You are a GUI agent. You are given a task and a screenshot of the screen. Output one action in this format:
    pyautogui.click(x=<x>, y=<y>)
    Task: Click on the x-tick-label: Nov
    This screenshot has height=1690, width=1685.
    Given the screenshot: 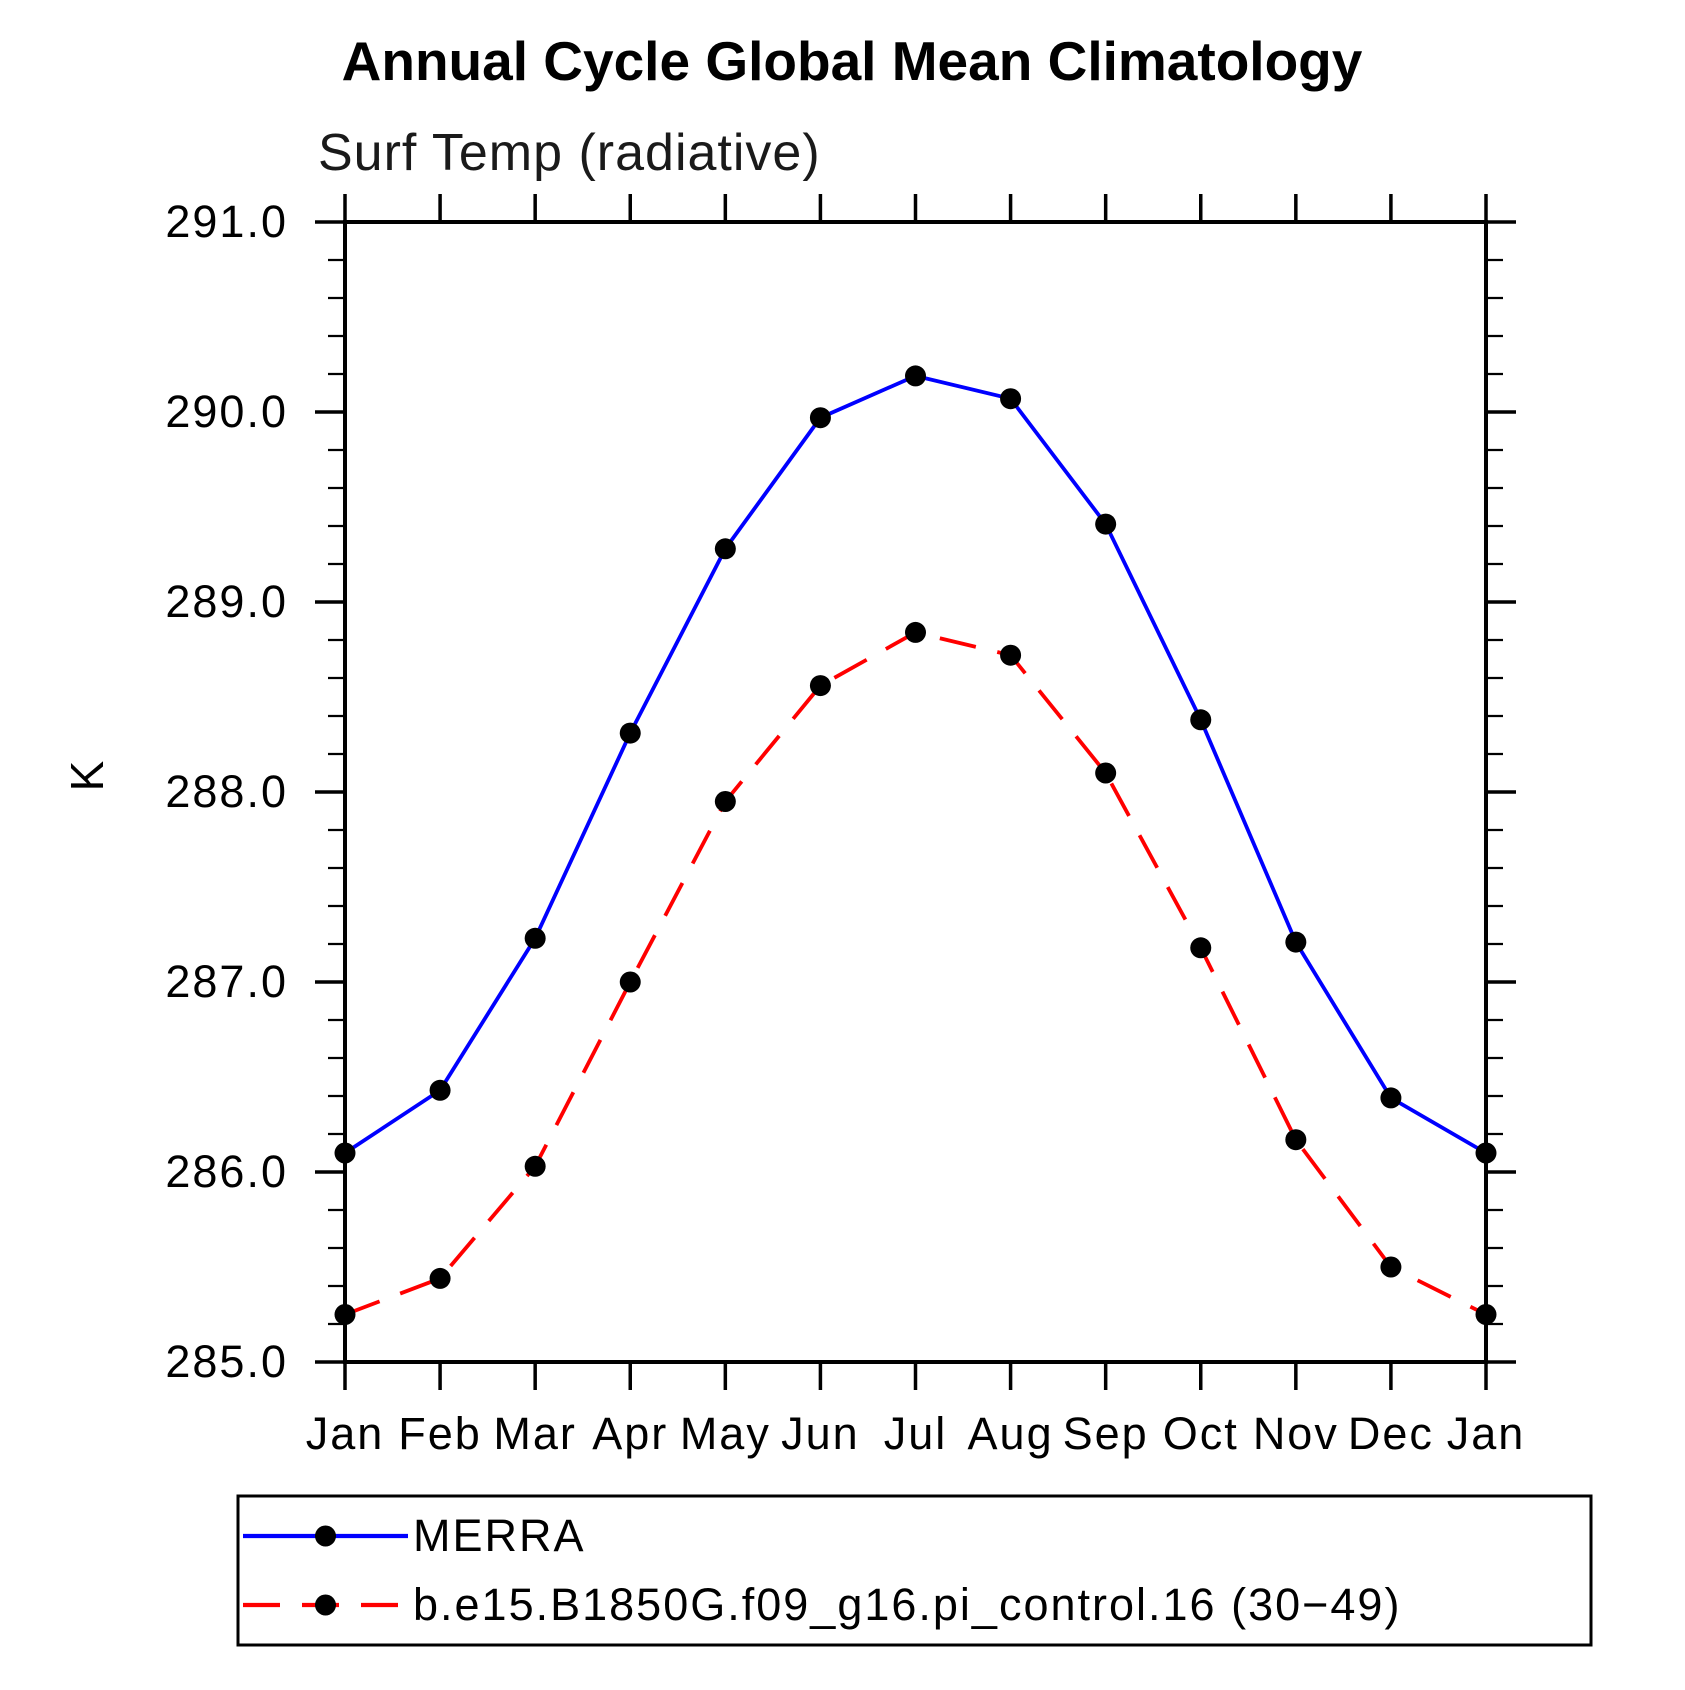 What is the action you would take?
    pyautogui.click(x=1296, y=1433)
    